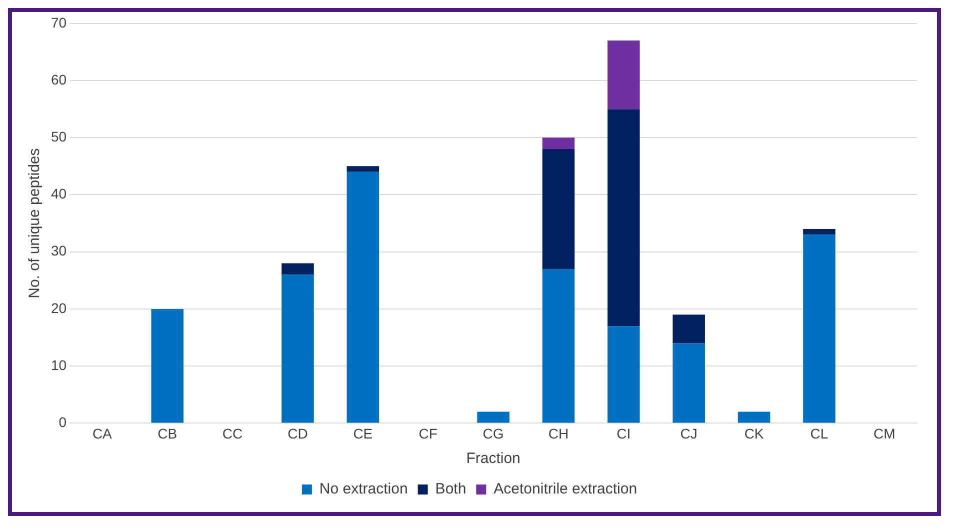  Describe the element at coordinates (58, 308) in the screenshot. I see `y-tick-label: 20` at that location.